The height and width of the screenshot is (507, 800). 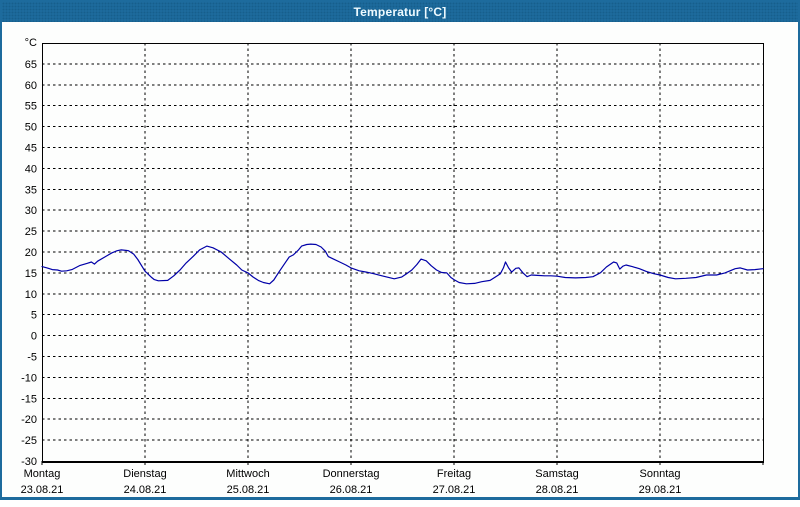 I want to click on y-axis-tick-label: -25, so click(x=29, y=441).